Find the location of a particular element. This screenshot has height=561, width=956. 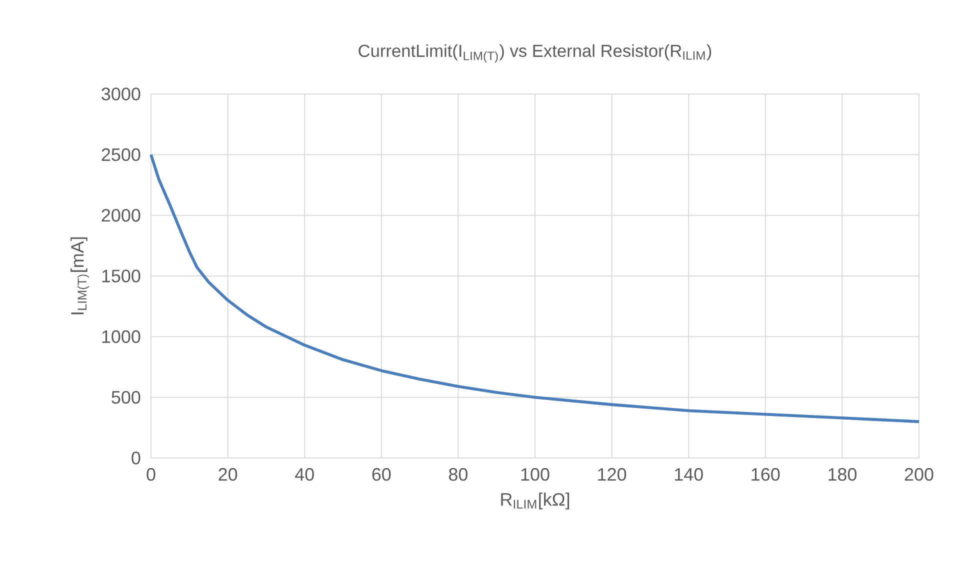

x-axis-title: R$_{ILIM}$[kΩ] is located at coordinates (535, 501).